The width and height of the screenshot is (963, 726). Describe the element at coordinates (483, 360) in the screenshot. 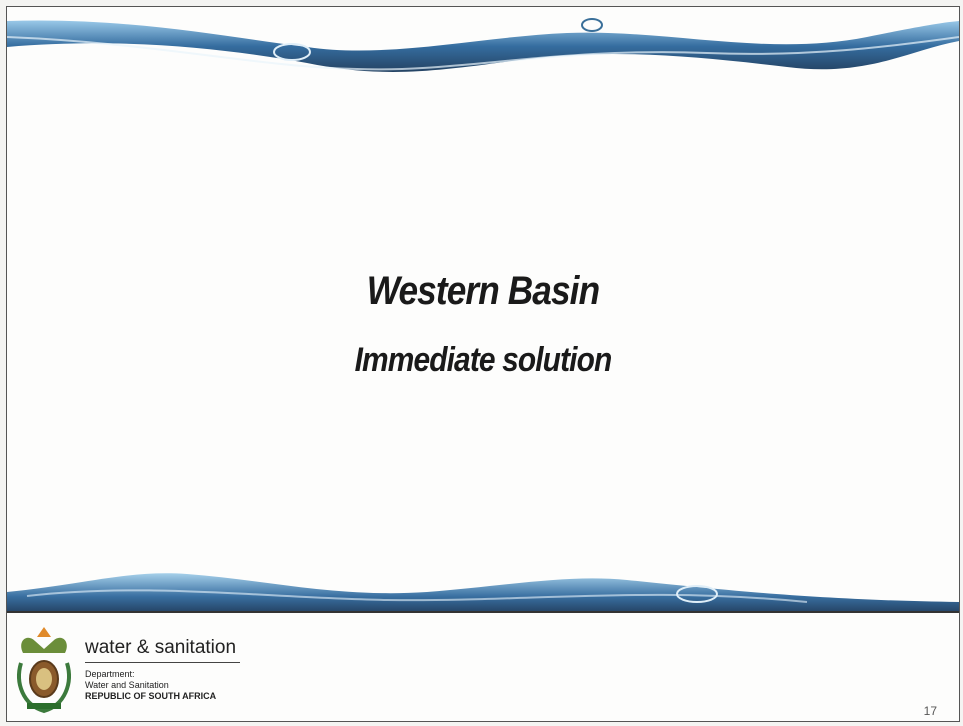

I see `slide-subtitle: Immediate solution` at that location.